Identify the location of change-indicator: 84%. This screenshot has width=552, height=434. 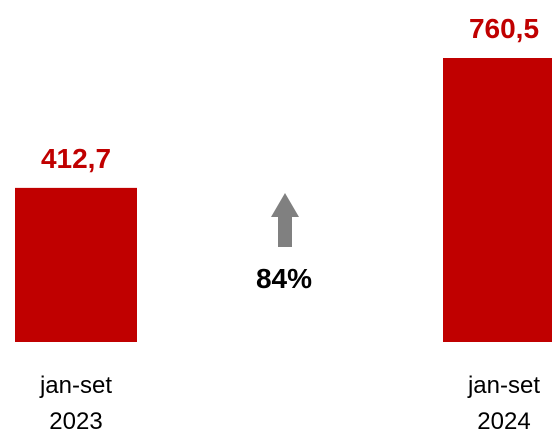
(284, 243).